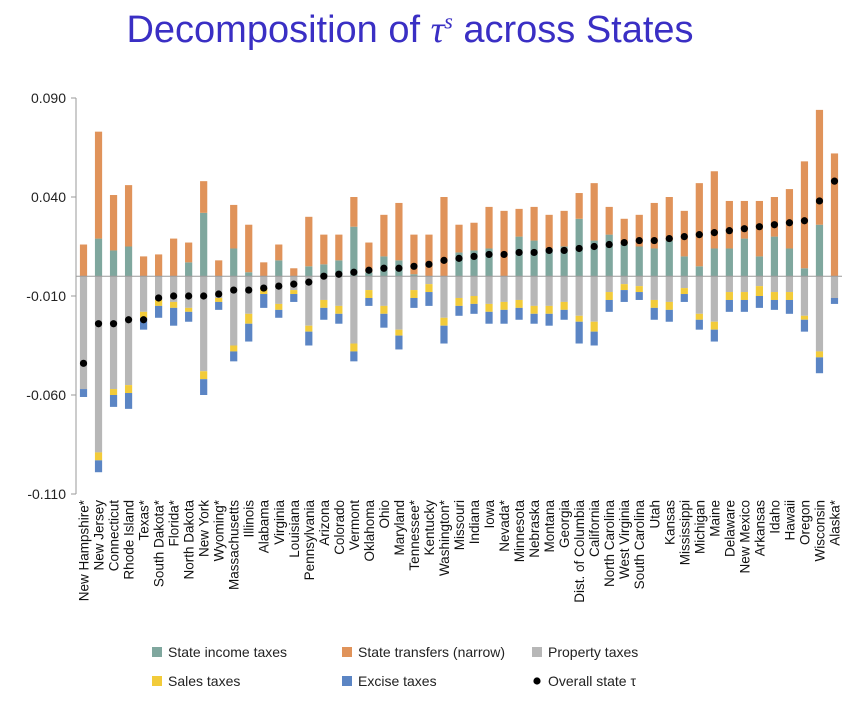 The image size is (860, 706). Describe the element at coordinates (219, 268) in the screenshot. I see `bar-transfers-wyoming` at that location.